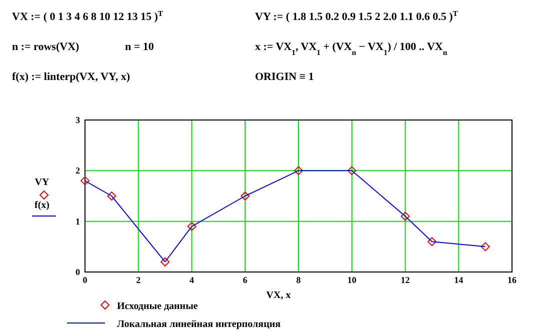  What do you see at coordinates (245, 280) in the screenshot?
I see `x-tick-label: 6` at bounding box center [245, 280].